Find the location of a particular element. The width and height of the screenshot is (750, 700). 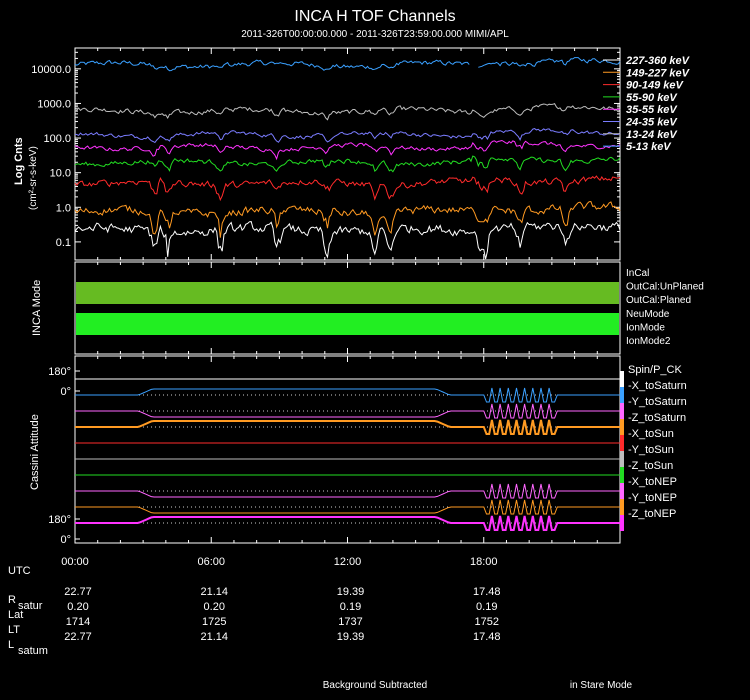

mode-y-label-group: INCA Mode is located at coordinates (37, 308).